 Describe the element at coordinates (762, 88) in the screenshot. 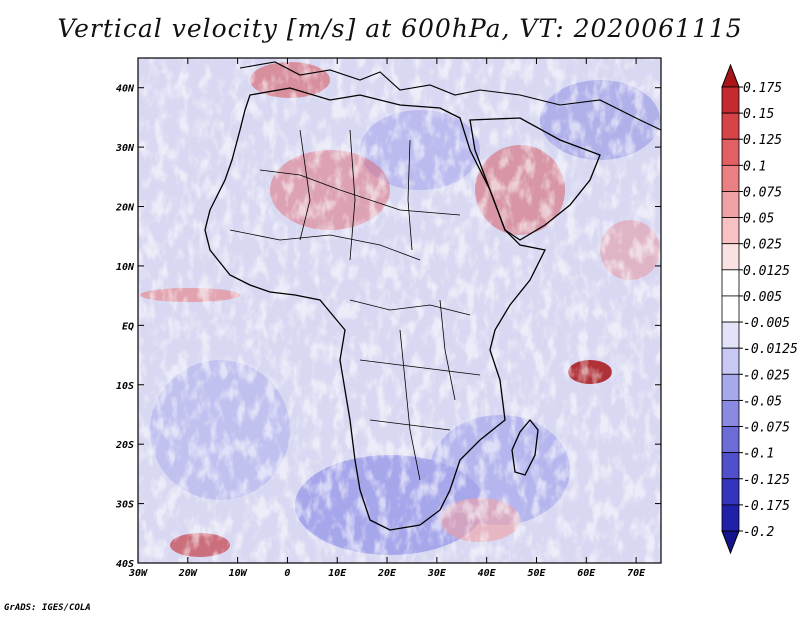

I see `colorbar-label: 0.175` at that location.